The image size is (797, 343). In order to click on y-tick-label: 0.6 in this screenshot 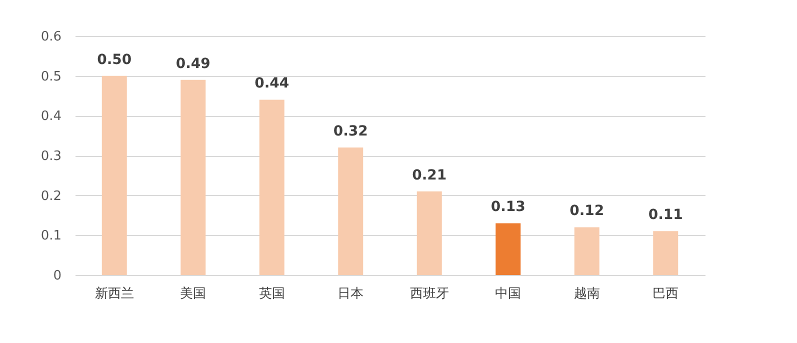, I will do `click(51, 37)`.